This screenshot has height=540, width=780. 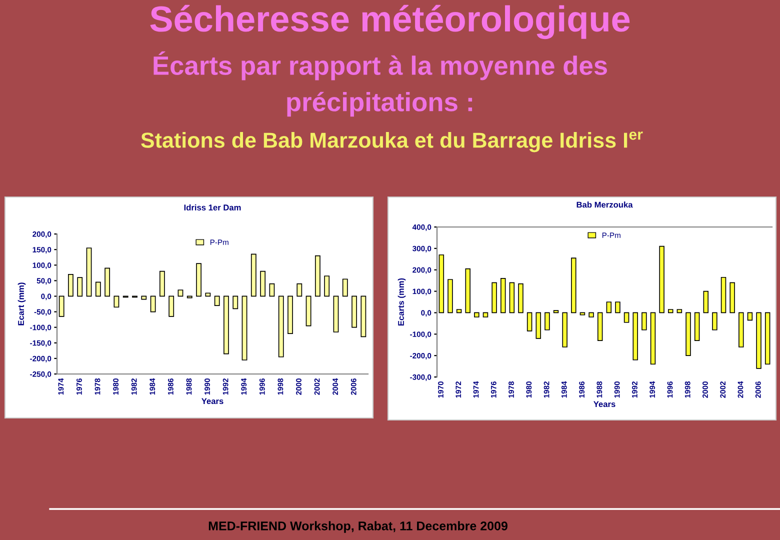 What do you see at coordinates (380, 84) in the screenshot?
I see `text: Écarts par rapport à la moyenne des précipitations :` at bounding box center [380, 84].